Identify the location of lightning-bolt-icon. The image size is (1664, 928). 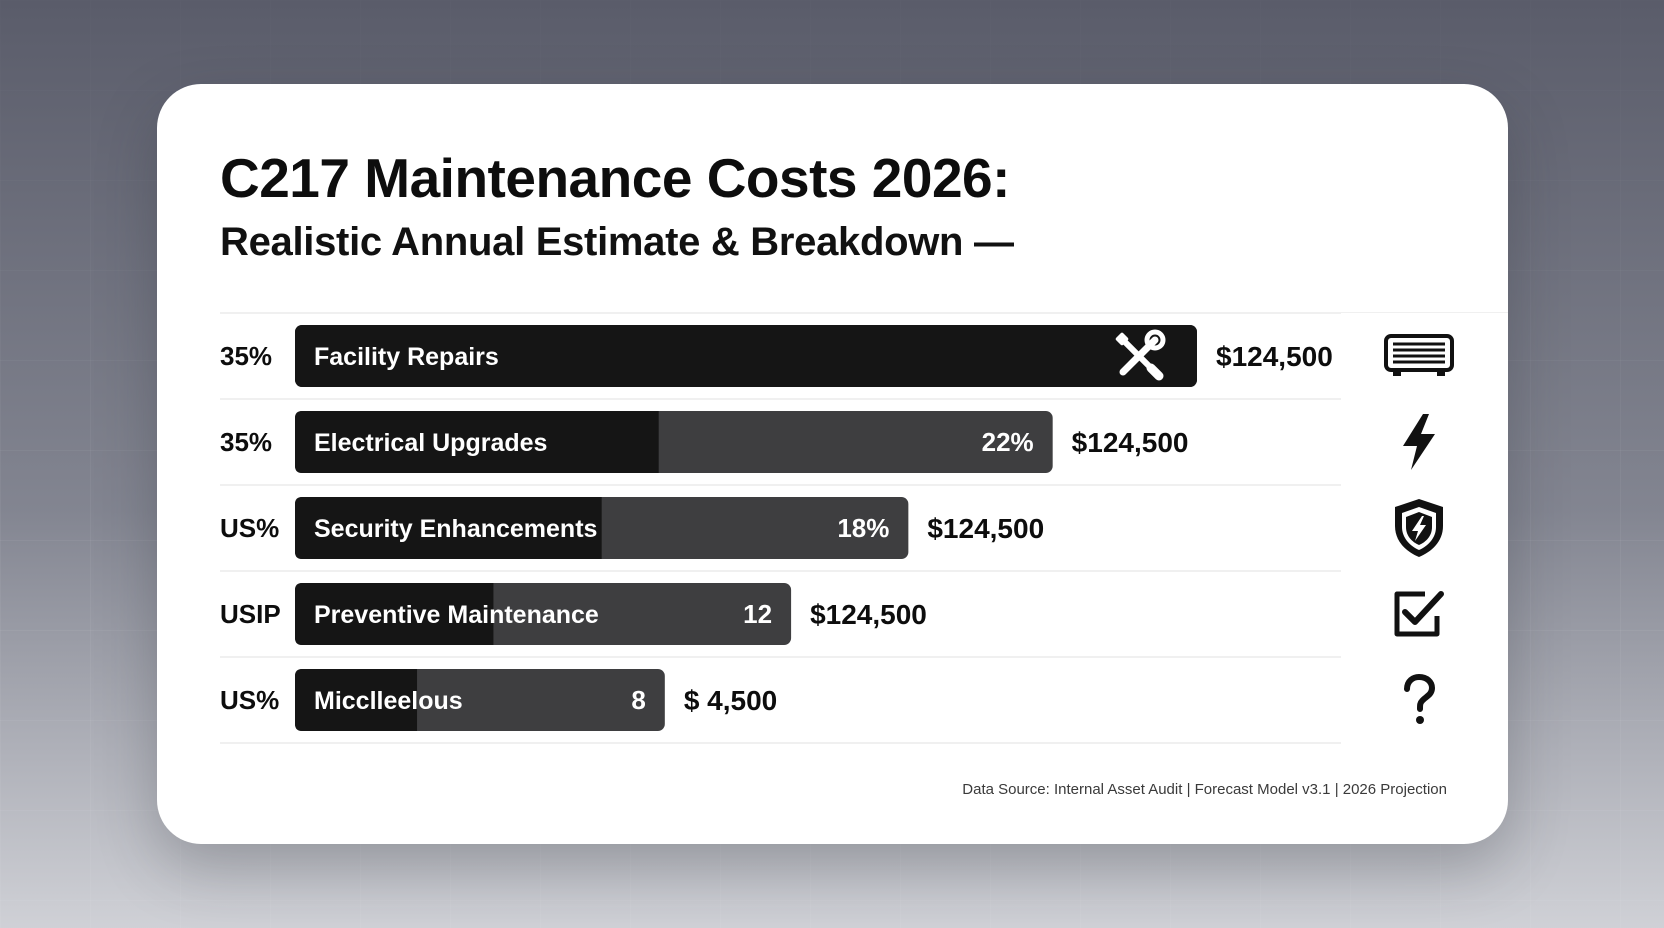
(1419, 442).